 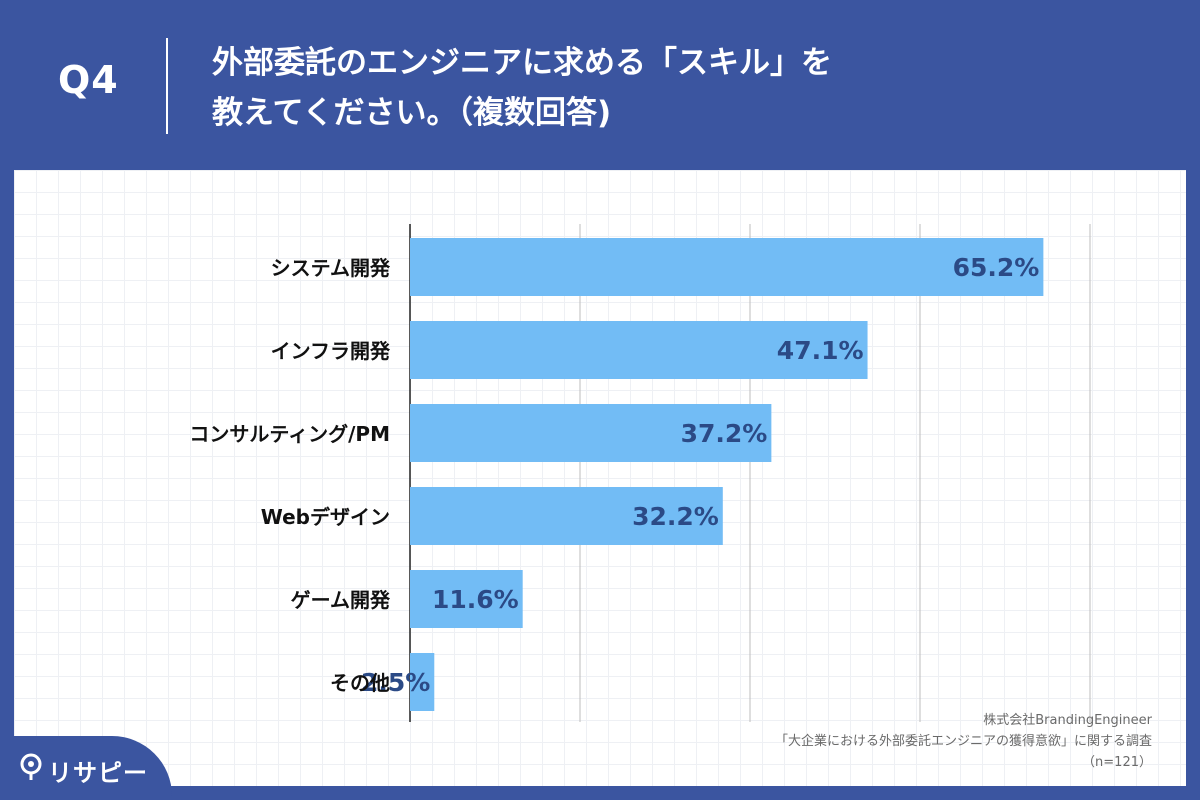 What do you see at coordinates (395, 682) in the screenshot?
I see `value-label-6: 2.5%` at bounding box center [395, 682].